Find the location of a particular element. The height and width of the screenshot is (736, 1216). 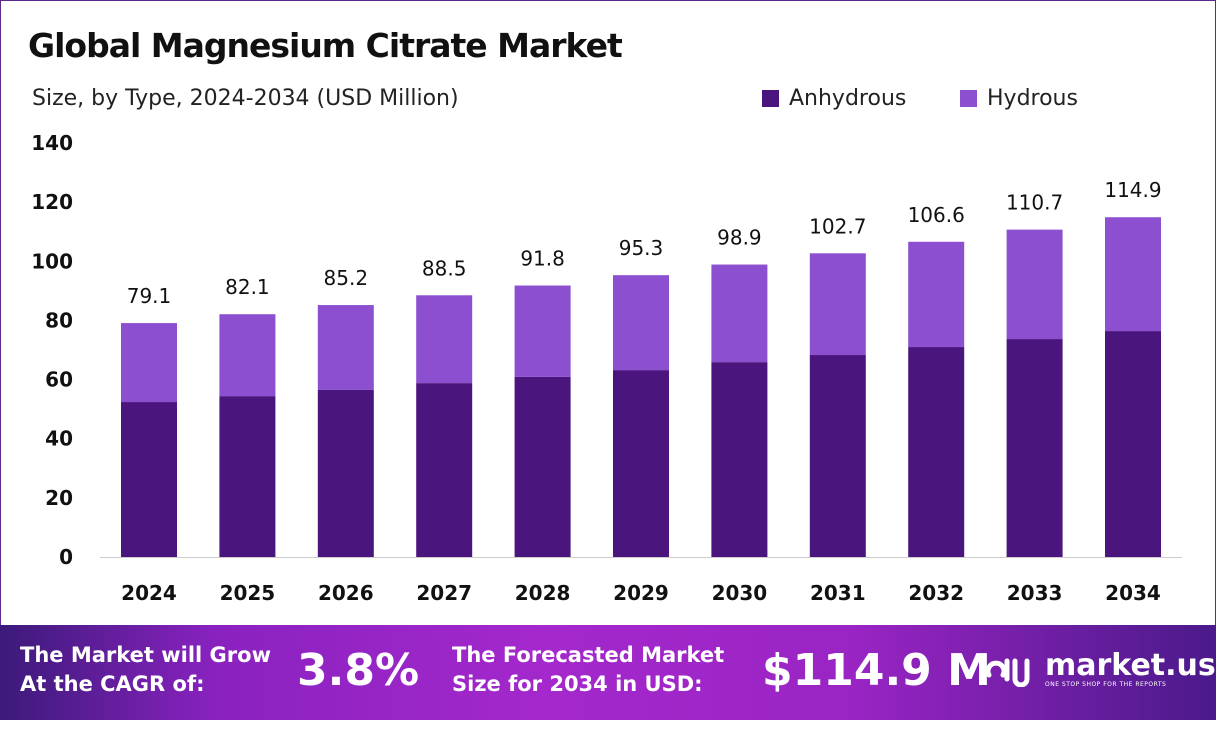

market-us-logo: market.us ONE STOP SHOP FOR THE REPORTS is located at coordinates (1100, 669).